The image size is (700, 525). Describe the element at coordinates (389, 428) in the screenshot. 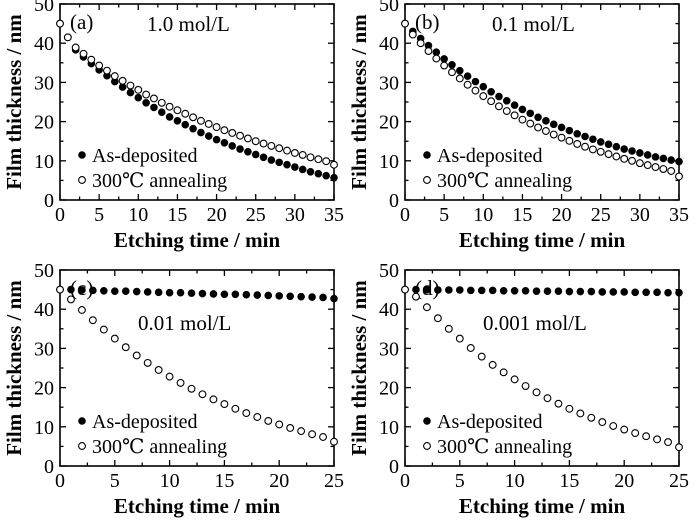

I see `y-tick-label: 10` at that location.